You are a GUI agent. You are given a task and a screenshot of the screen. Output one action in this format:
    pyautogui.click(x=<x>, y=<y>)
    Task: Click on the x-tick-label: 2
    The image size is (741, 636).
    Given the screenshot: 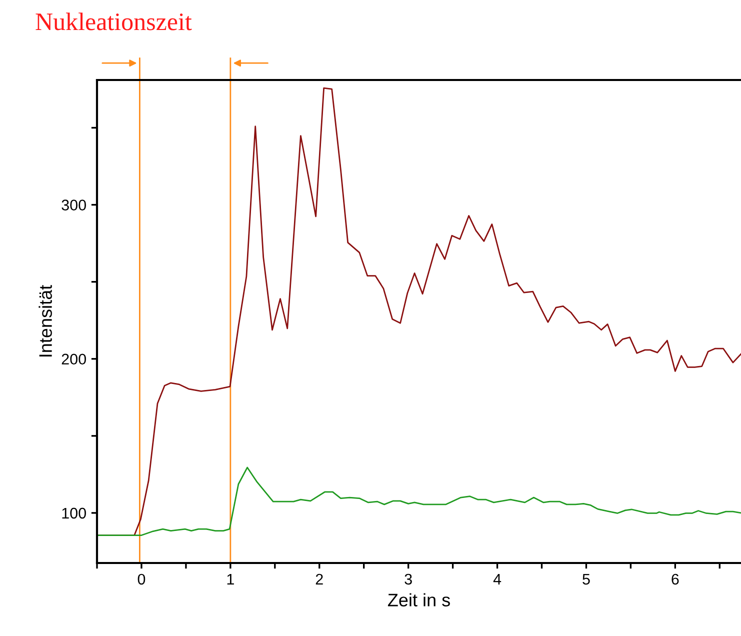 What is the action you would take?
    pyautogui.click(x=319, y=579)
    